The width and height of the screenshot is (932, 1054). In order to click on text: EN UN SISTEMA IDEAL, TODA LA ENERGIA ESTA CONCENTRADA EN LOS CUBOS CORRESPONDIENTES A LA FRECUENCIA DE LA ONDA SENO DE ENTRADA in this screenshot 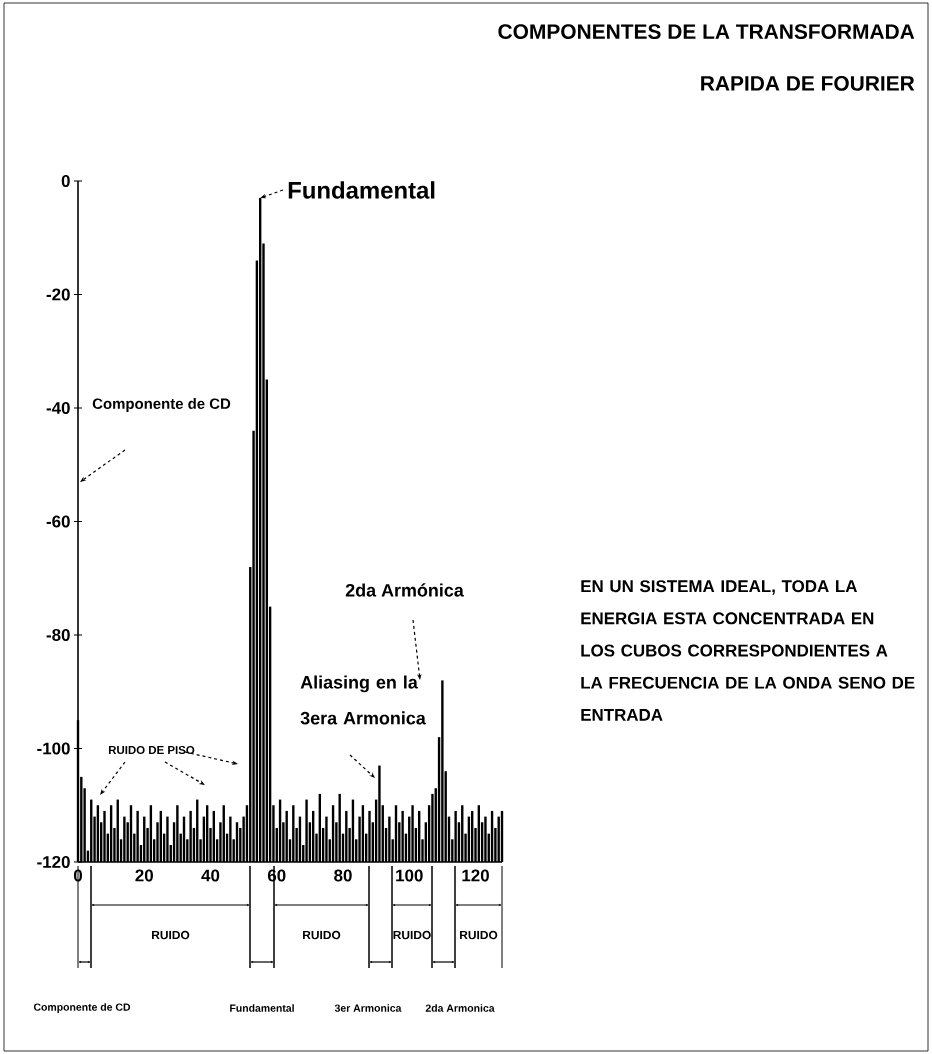, I will do `click(748, 650)`.